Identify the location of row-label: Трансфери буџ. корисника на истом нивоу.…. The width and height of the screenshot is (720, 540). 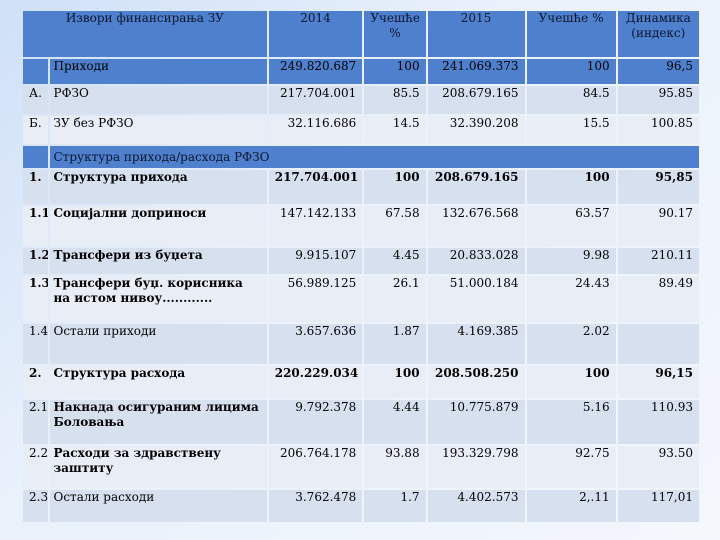
(158, 299).